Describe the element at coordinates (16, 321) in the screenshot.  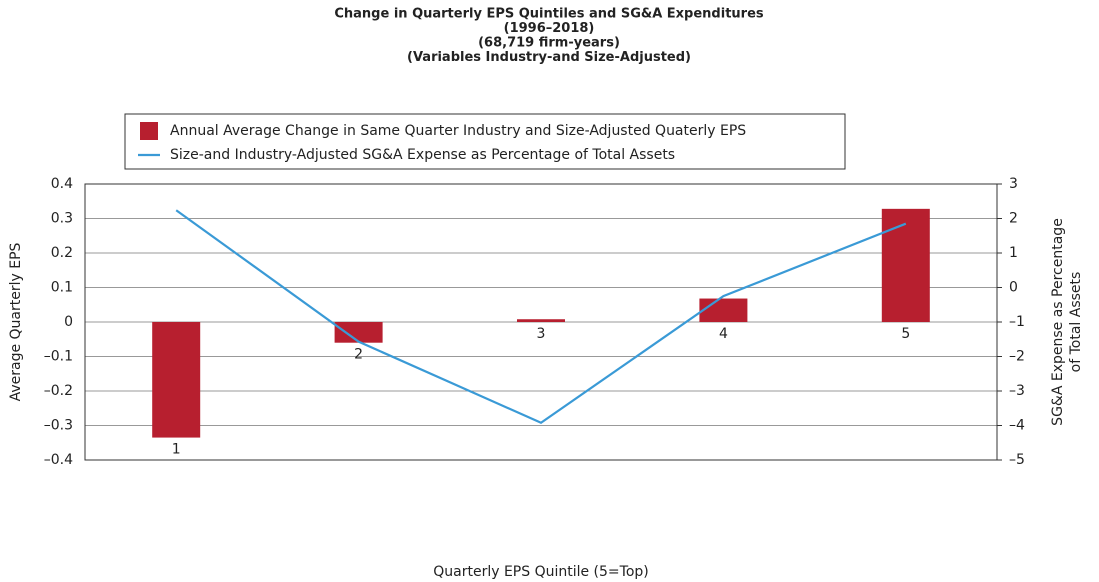
I see `y-axis-title: Average Quarterly EPS` at that location.